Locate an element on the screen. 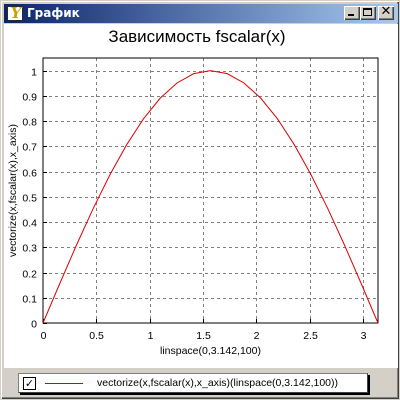 This screenshot has height=400, width=400. window-title: График is located at coordinates (53, 13).